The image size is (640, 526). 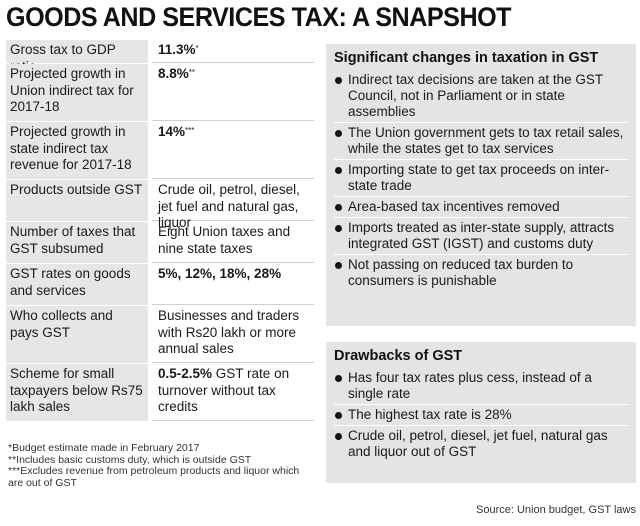 I want to click on source-note: Source: Union budget, GST laws, so click(x=556, y=510).